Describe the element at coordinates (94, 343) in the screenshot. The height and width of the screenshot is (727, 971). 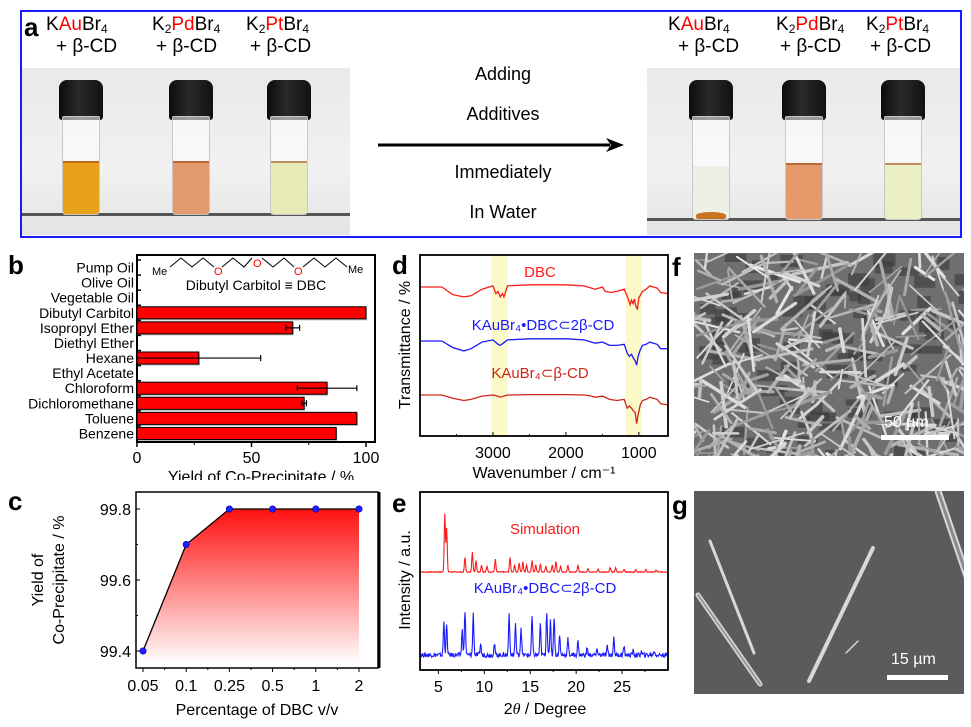
I see `category-label: Diethyl Ether` at that location.